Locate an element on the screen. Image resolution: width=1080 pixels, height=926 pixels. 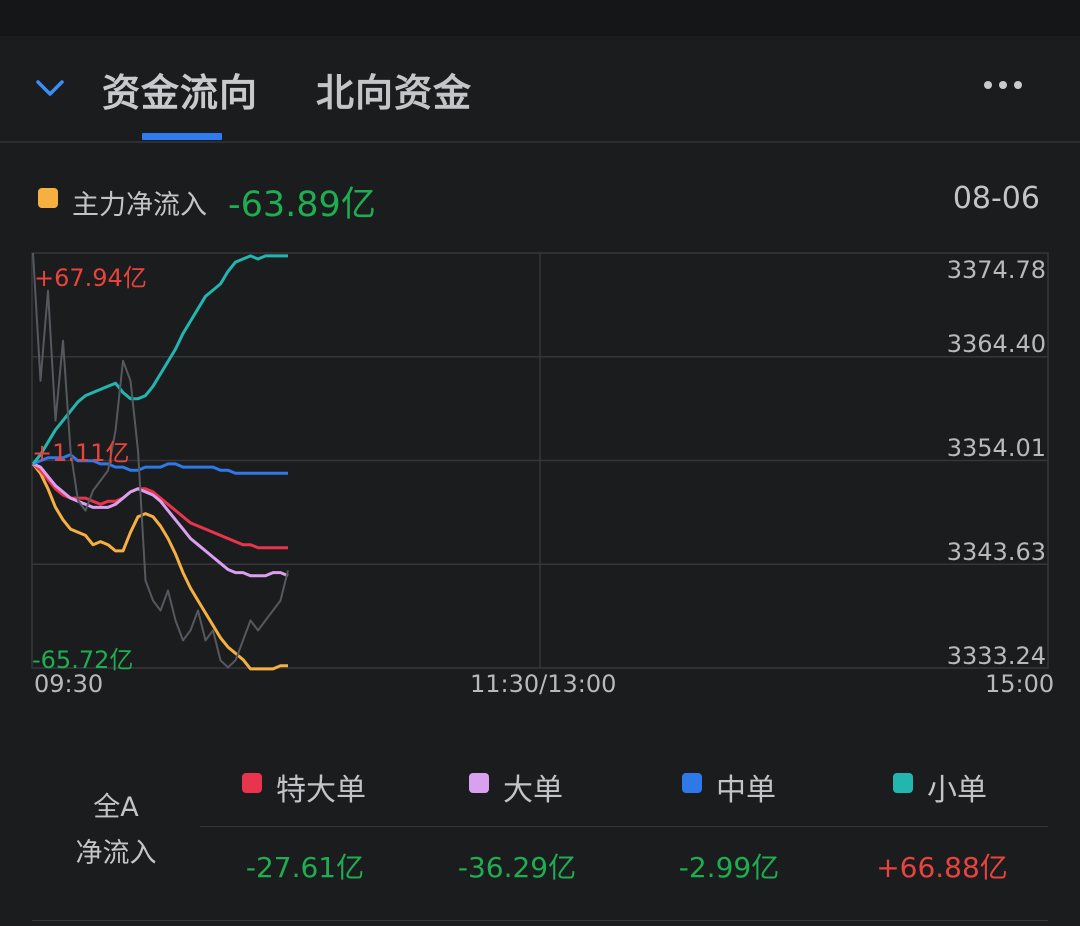
y-right-tick: 3354.01 is located at coordinates (996, 448).